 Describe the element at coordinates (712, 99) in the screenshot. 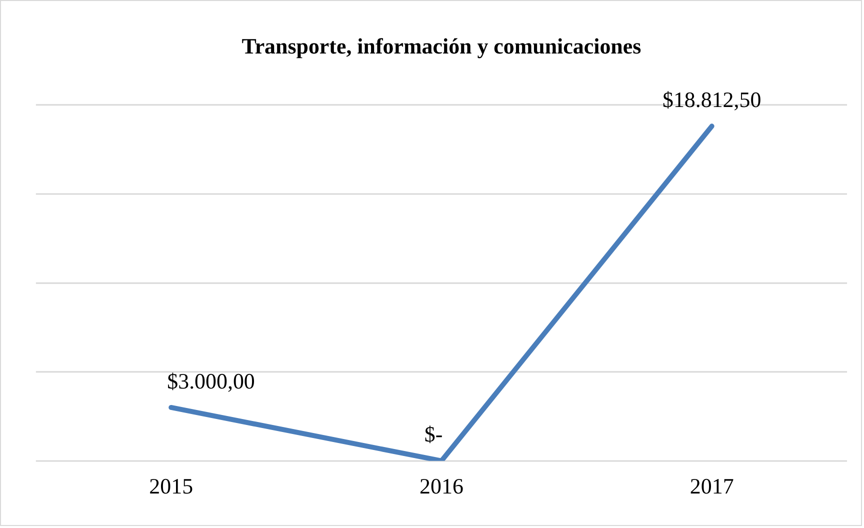

I see `data-label: $18.812,50` at that location.